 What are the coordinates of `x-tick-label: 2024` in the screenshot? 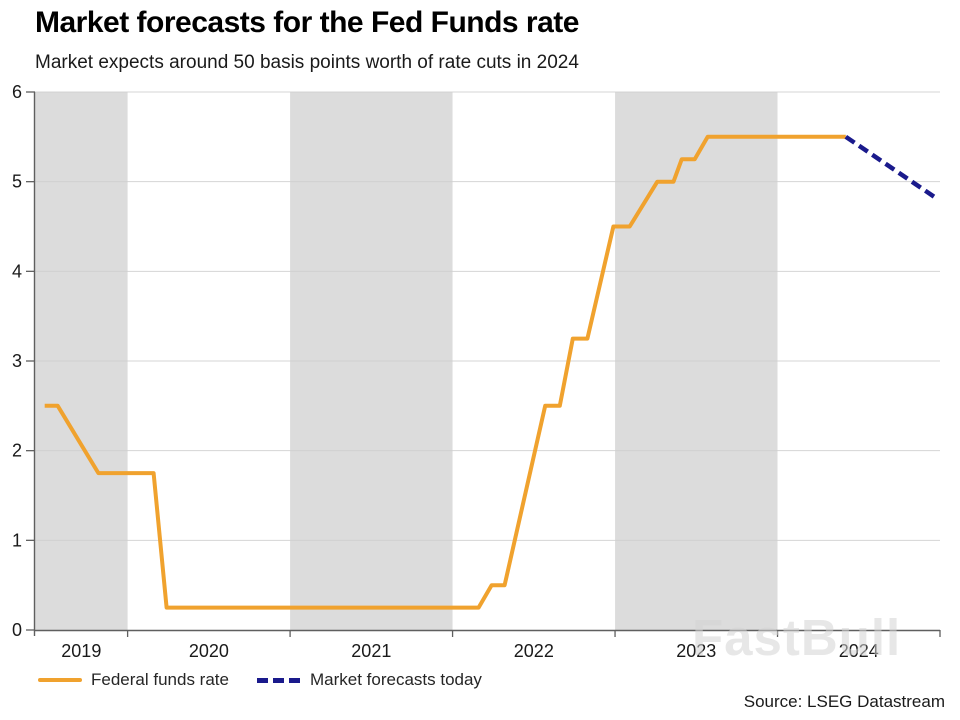 It's located at (859, 651).